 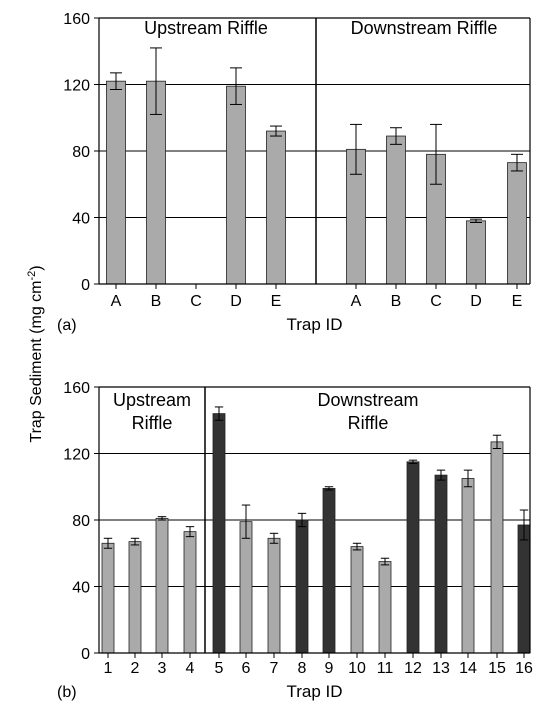 What do you see at coordinates (32, 276) in the screenshot?
I see `y-axis-label-superscript: -2` at bounding box center [32, 276].